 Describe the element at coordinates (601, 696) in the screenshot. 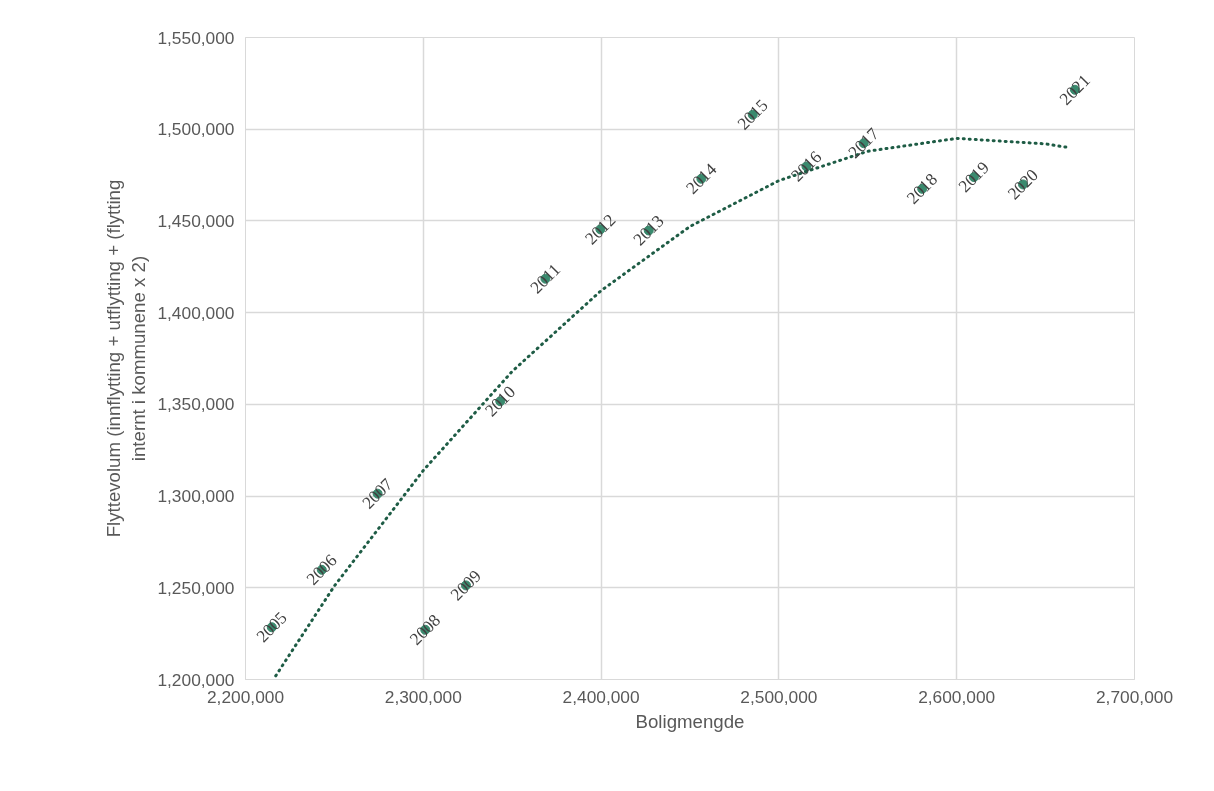

I see `x-tick-label: 2,400,000` at that location.